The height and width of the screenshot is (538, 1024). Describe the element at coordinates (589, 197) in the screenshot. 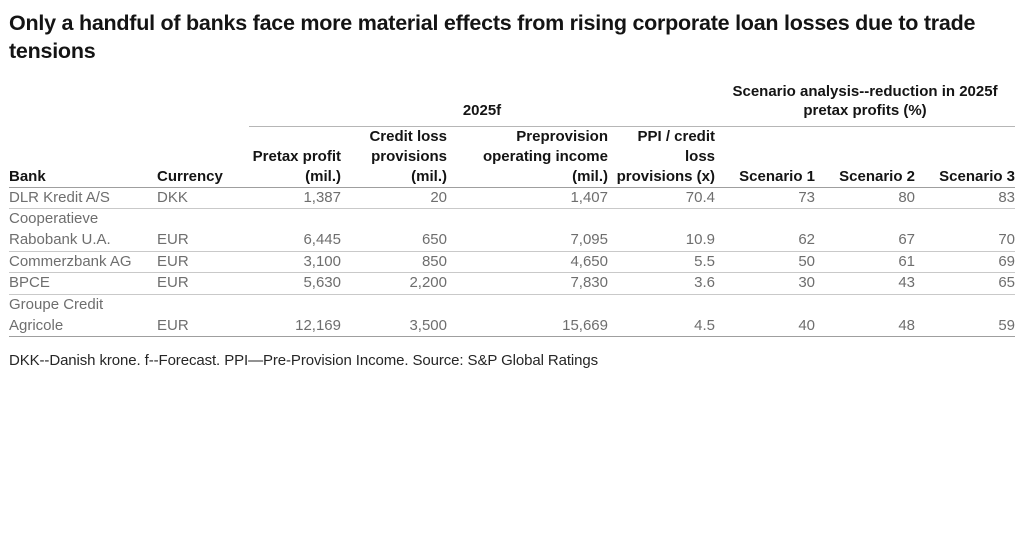

I see `cell-preprovision-operating-income: 1,407` at that location.